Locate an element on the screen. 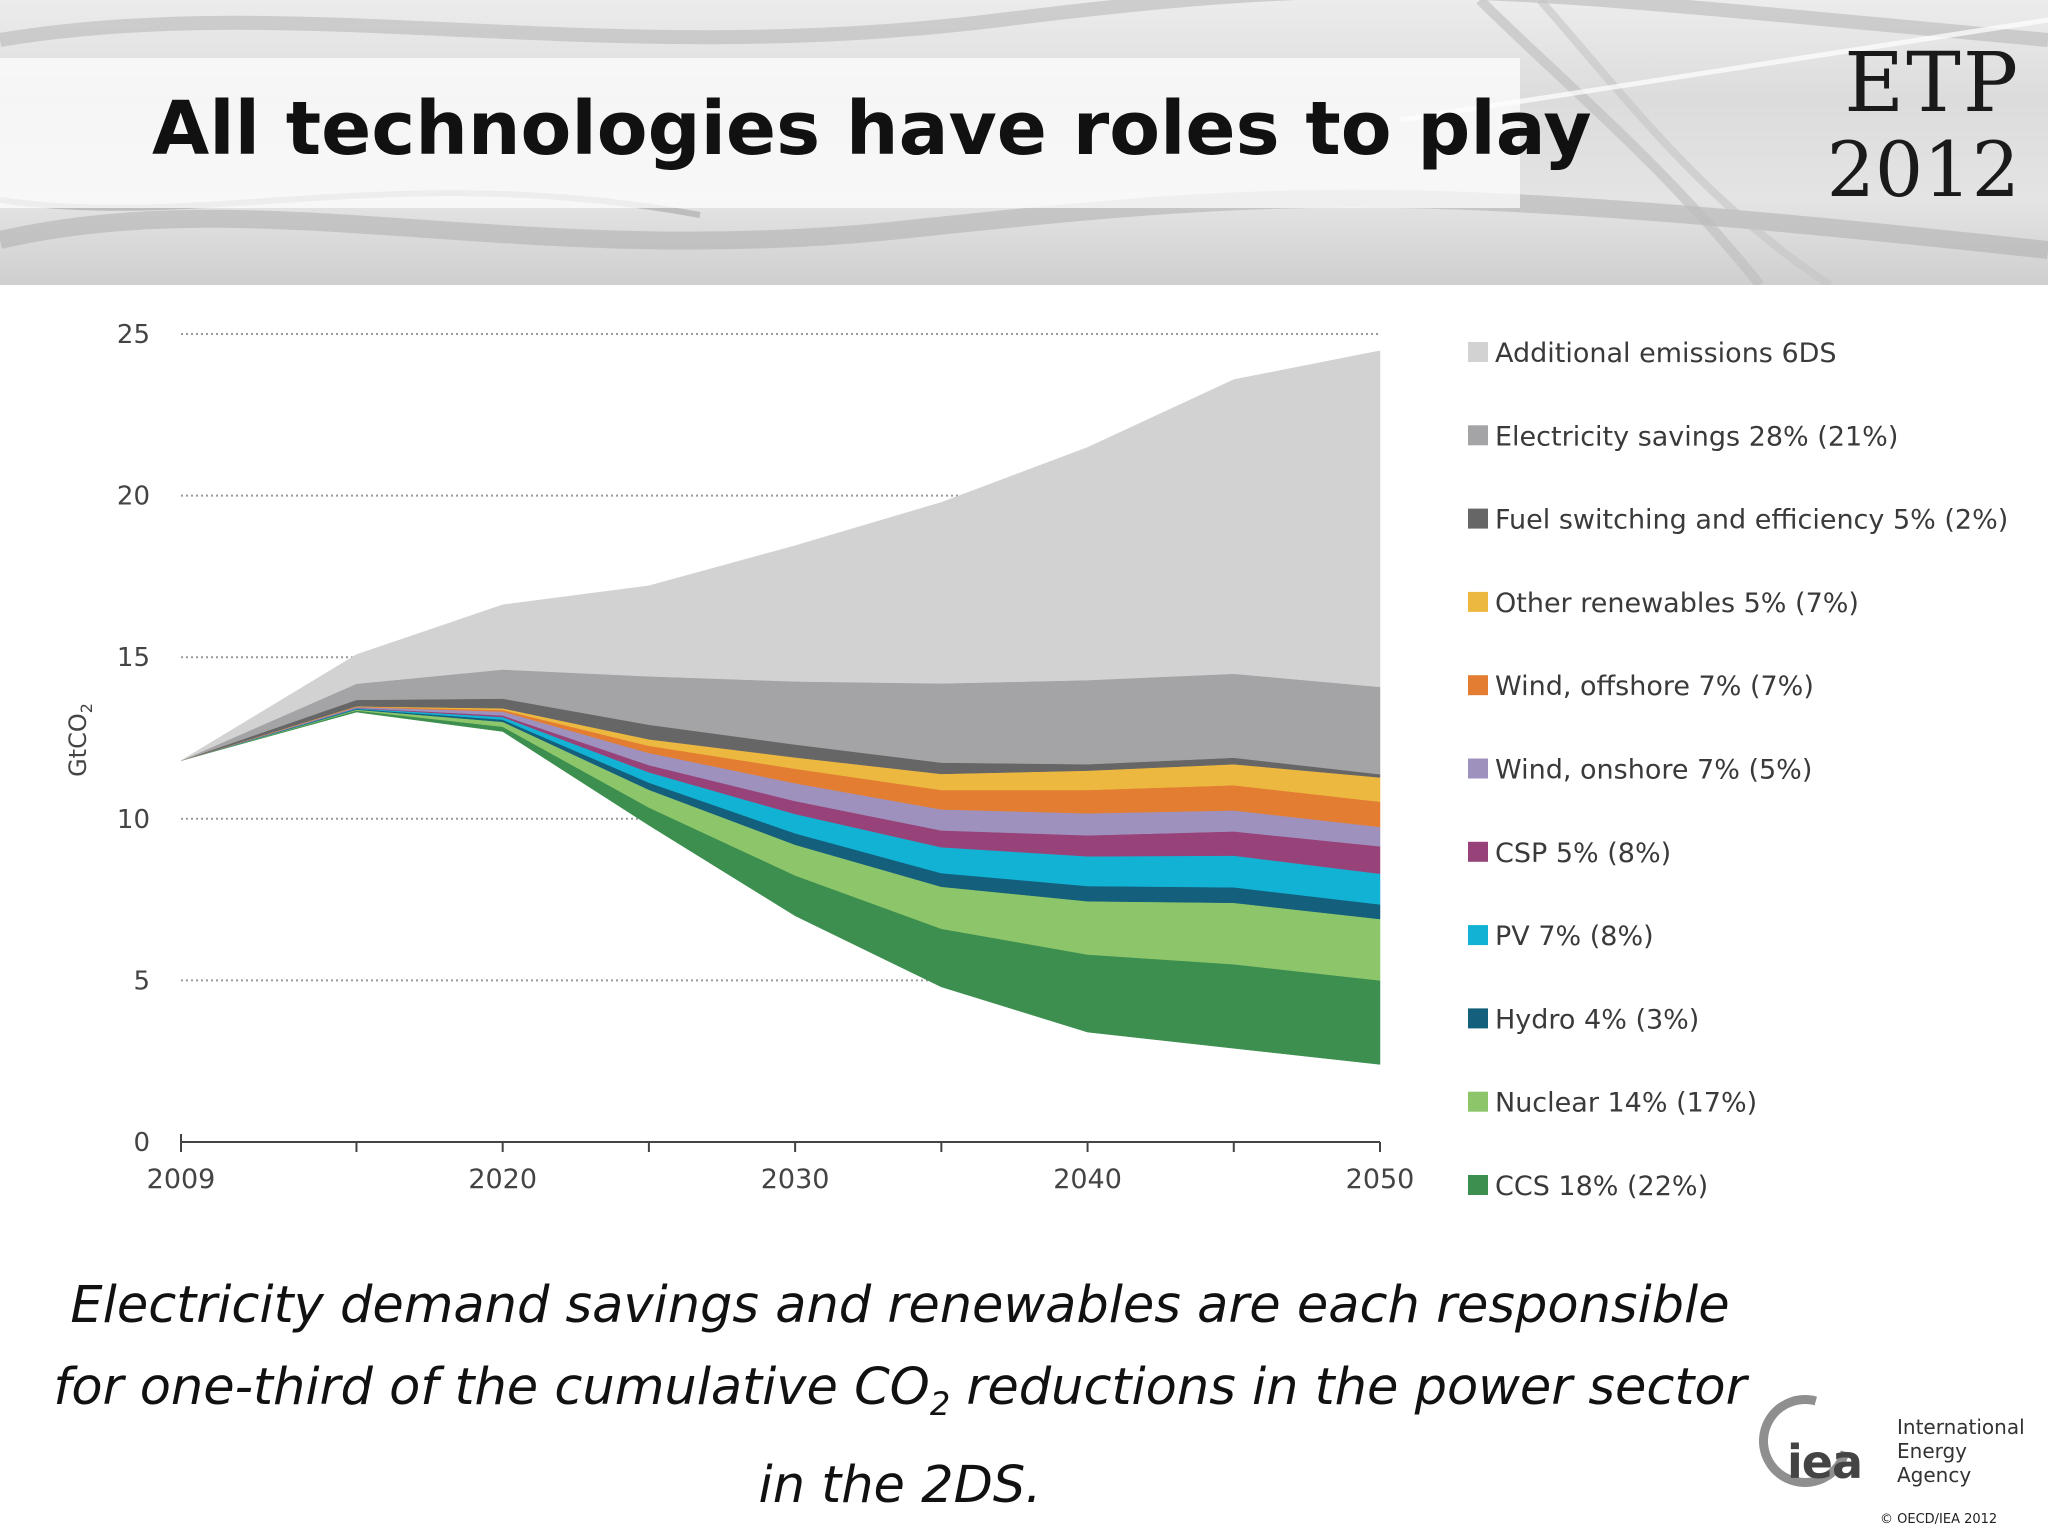 This screenshot has height=1536, width=2048. legend-label-6: CSP 5% (8%) is located at coordinates (1583, 853).